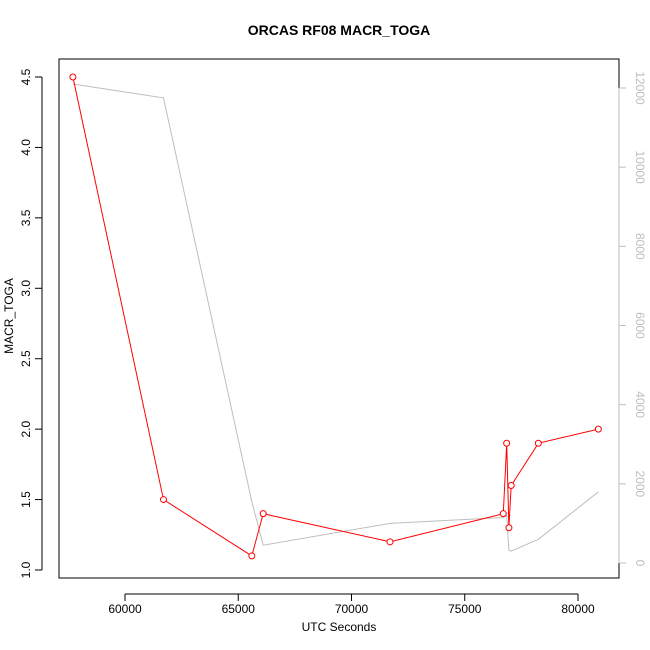 Image resolution: width=650 pixels, height=650 pixels. What do you see at coordinates (26, 428) in the screenshot?
I see `left-tick-label: 2.0` at bounding box center [26, 428].